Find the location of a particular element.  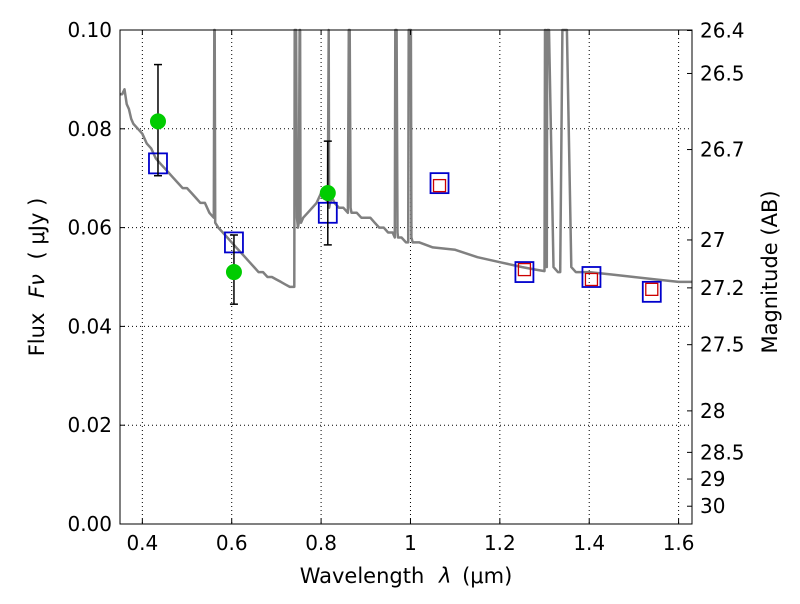

y2-tick-label: 30 is located at coordinates (712, 506).